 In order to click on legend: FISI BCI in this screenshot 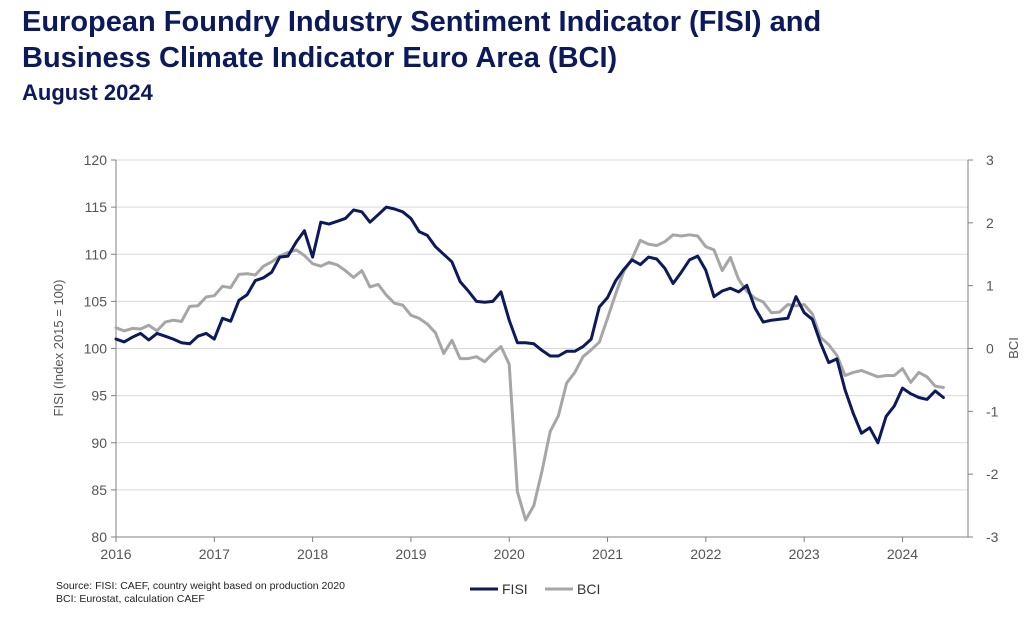, I will do `click(535, 589)`.